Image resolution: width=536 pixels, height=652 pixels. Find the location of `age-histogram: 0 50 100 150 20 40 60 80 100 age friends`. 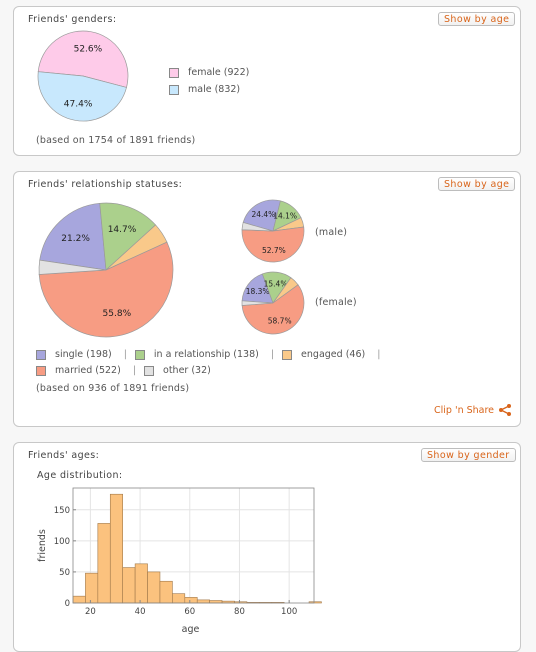

age-histogram: 0 50 100 150 20 40 60 80 100 age friends is located at coordinates (179, 561).